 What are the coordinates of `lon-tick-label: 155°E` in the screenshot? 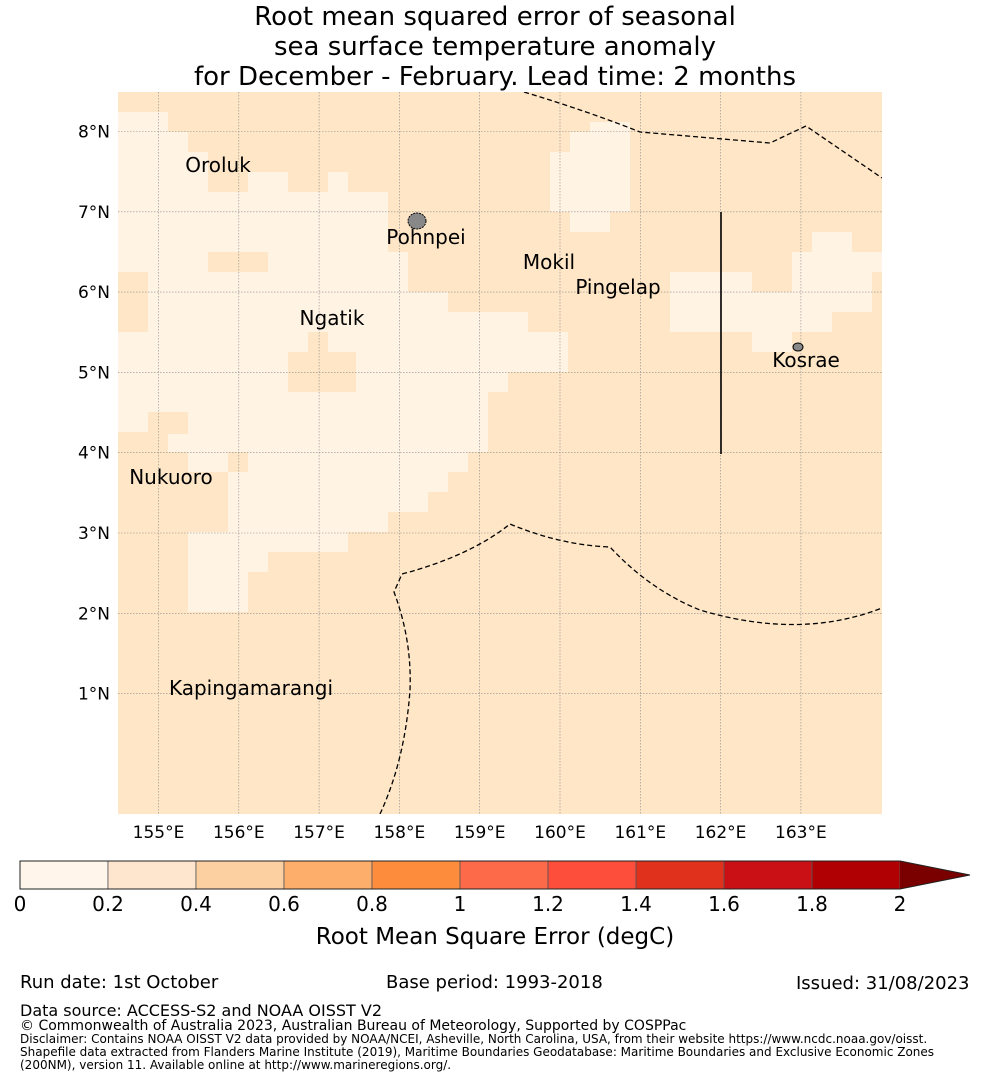 It's located at (159, 833).